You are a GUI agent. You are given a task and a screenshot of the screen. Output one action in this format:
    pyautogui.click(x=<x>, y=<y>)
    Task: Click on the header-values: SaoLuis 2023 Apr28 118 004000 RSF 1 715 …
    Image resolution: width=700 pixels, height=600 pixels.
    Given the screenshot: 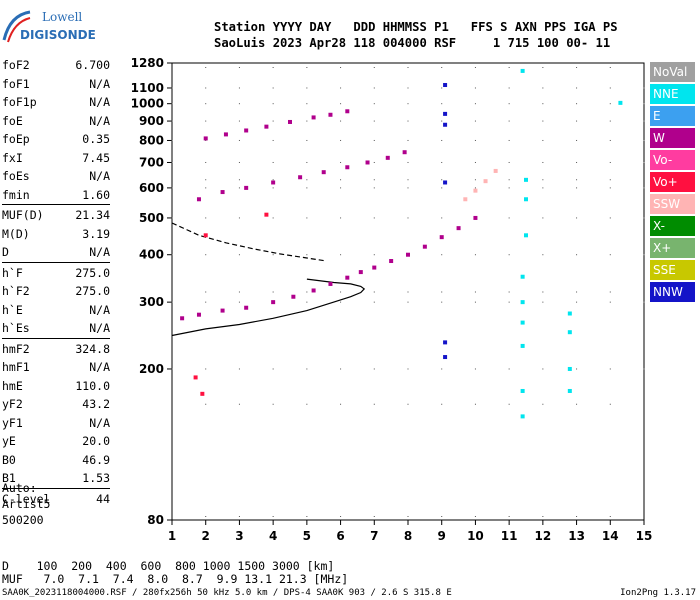 What is the action you would take?
    pyautogui.click(x=412, y=43)
    